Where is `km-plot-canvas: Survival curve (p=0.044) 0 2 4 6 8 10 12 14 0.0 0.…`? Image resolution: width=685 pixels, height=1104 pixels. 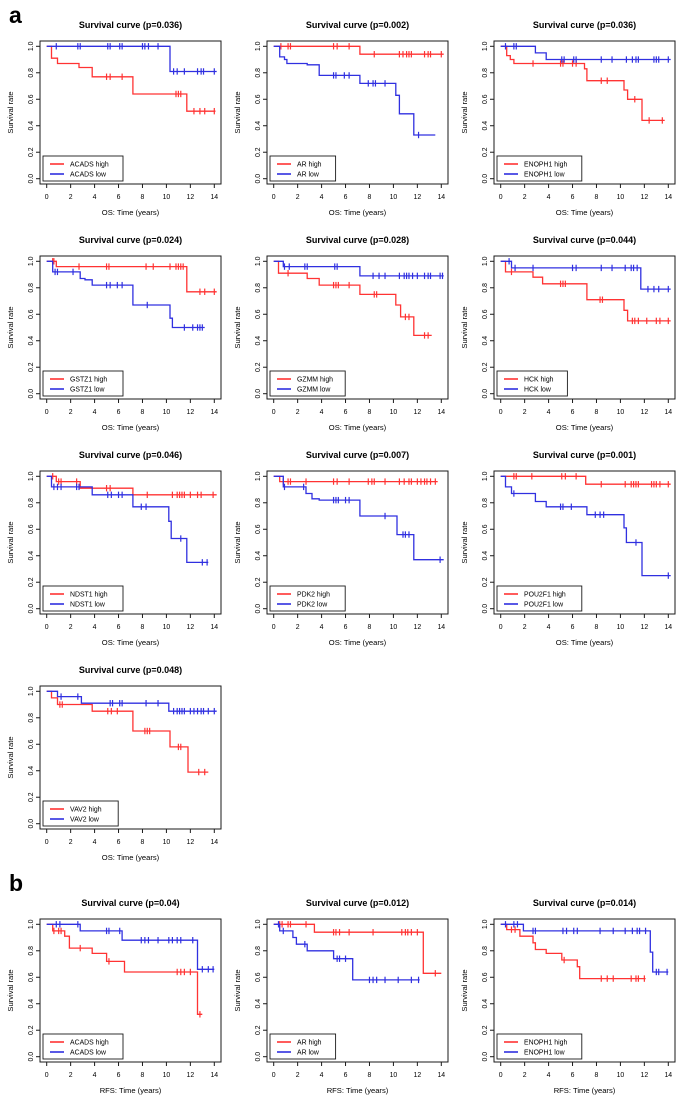 km-plot-canvas: Survival curve (p=0.044) 0 2 4 6 8 10 12 14 0.0 0.… is located at coordinates (568, 333).